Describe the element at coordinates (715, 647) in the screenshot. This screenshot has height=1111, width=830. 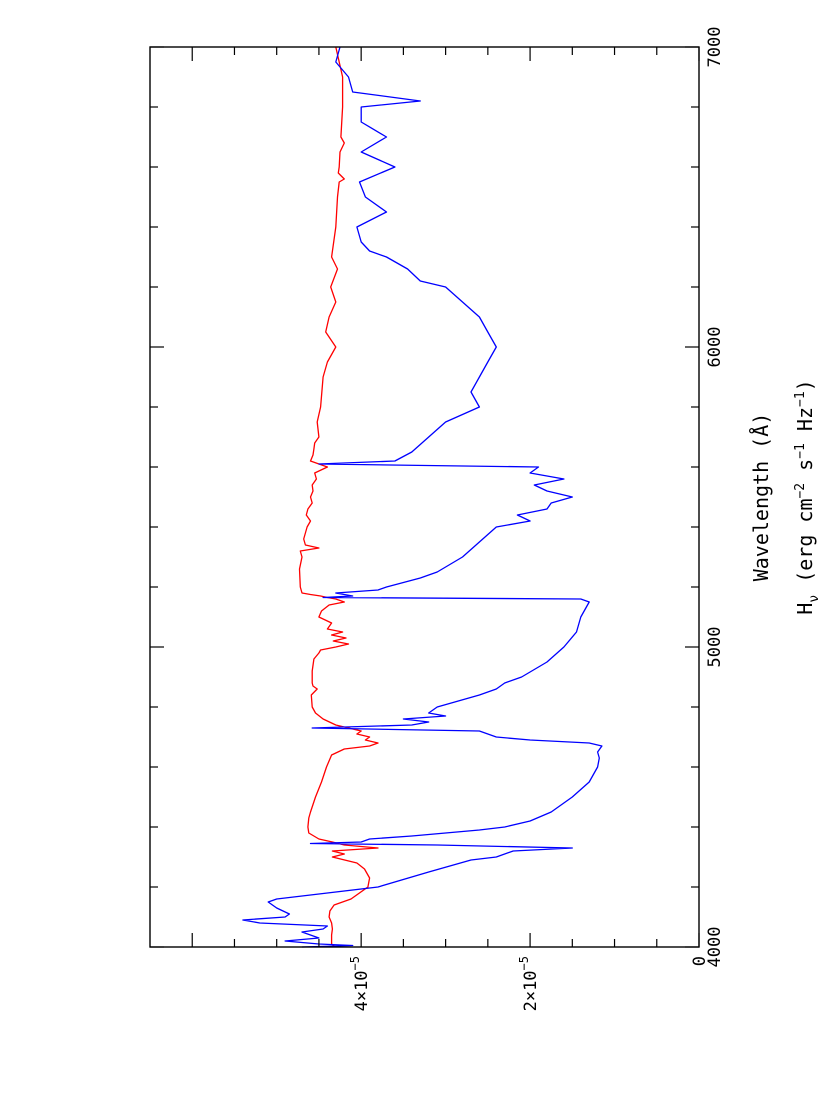
I see `x-tick-label: 5000` at that location.